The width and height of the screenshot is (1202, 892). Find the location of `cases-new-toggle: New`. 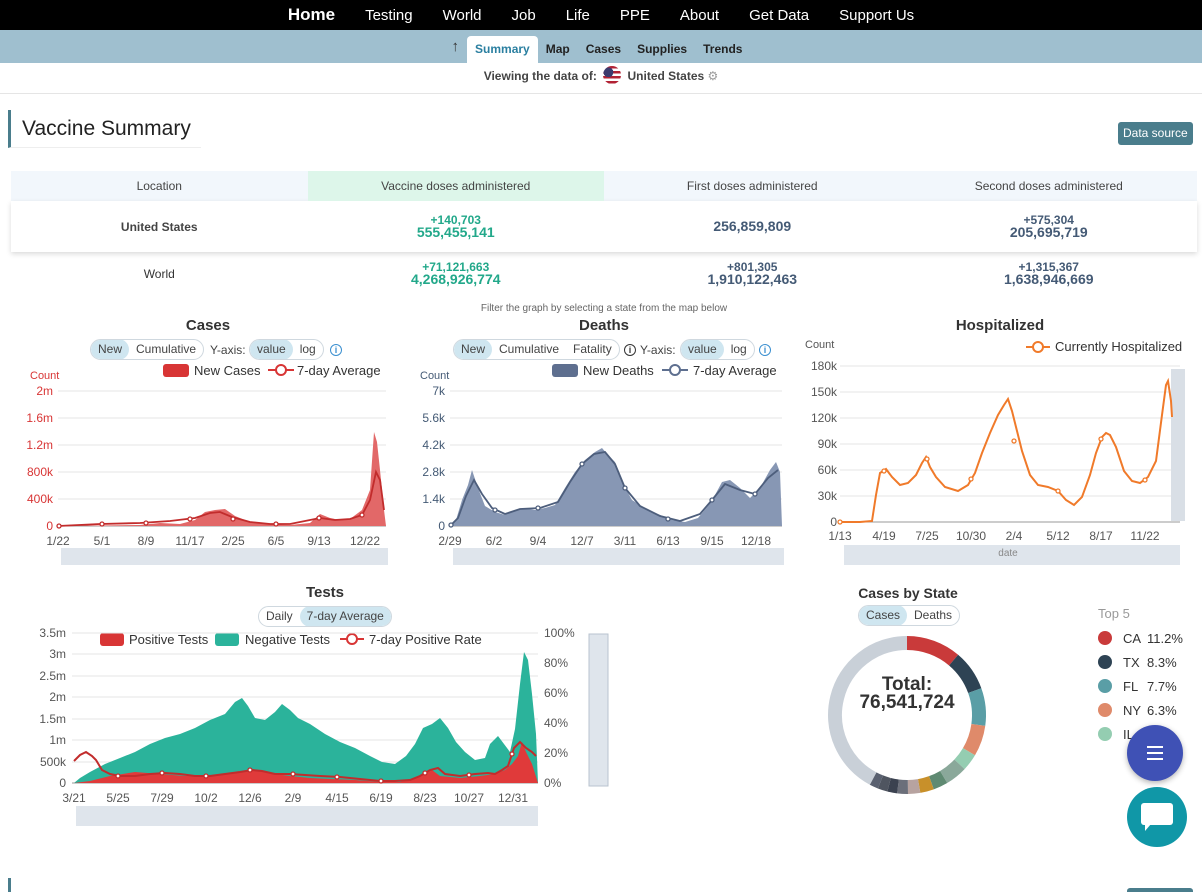

cases-new-toggle: New is located at coordinates (110, 349).